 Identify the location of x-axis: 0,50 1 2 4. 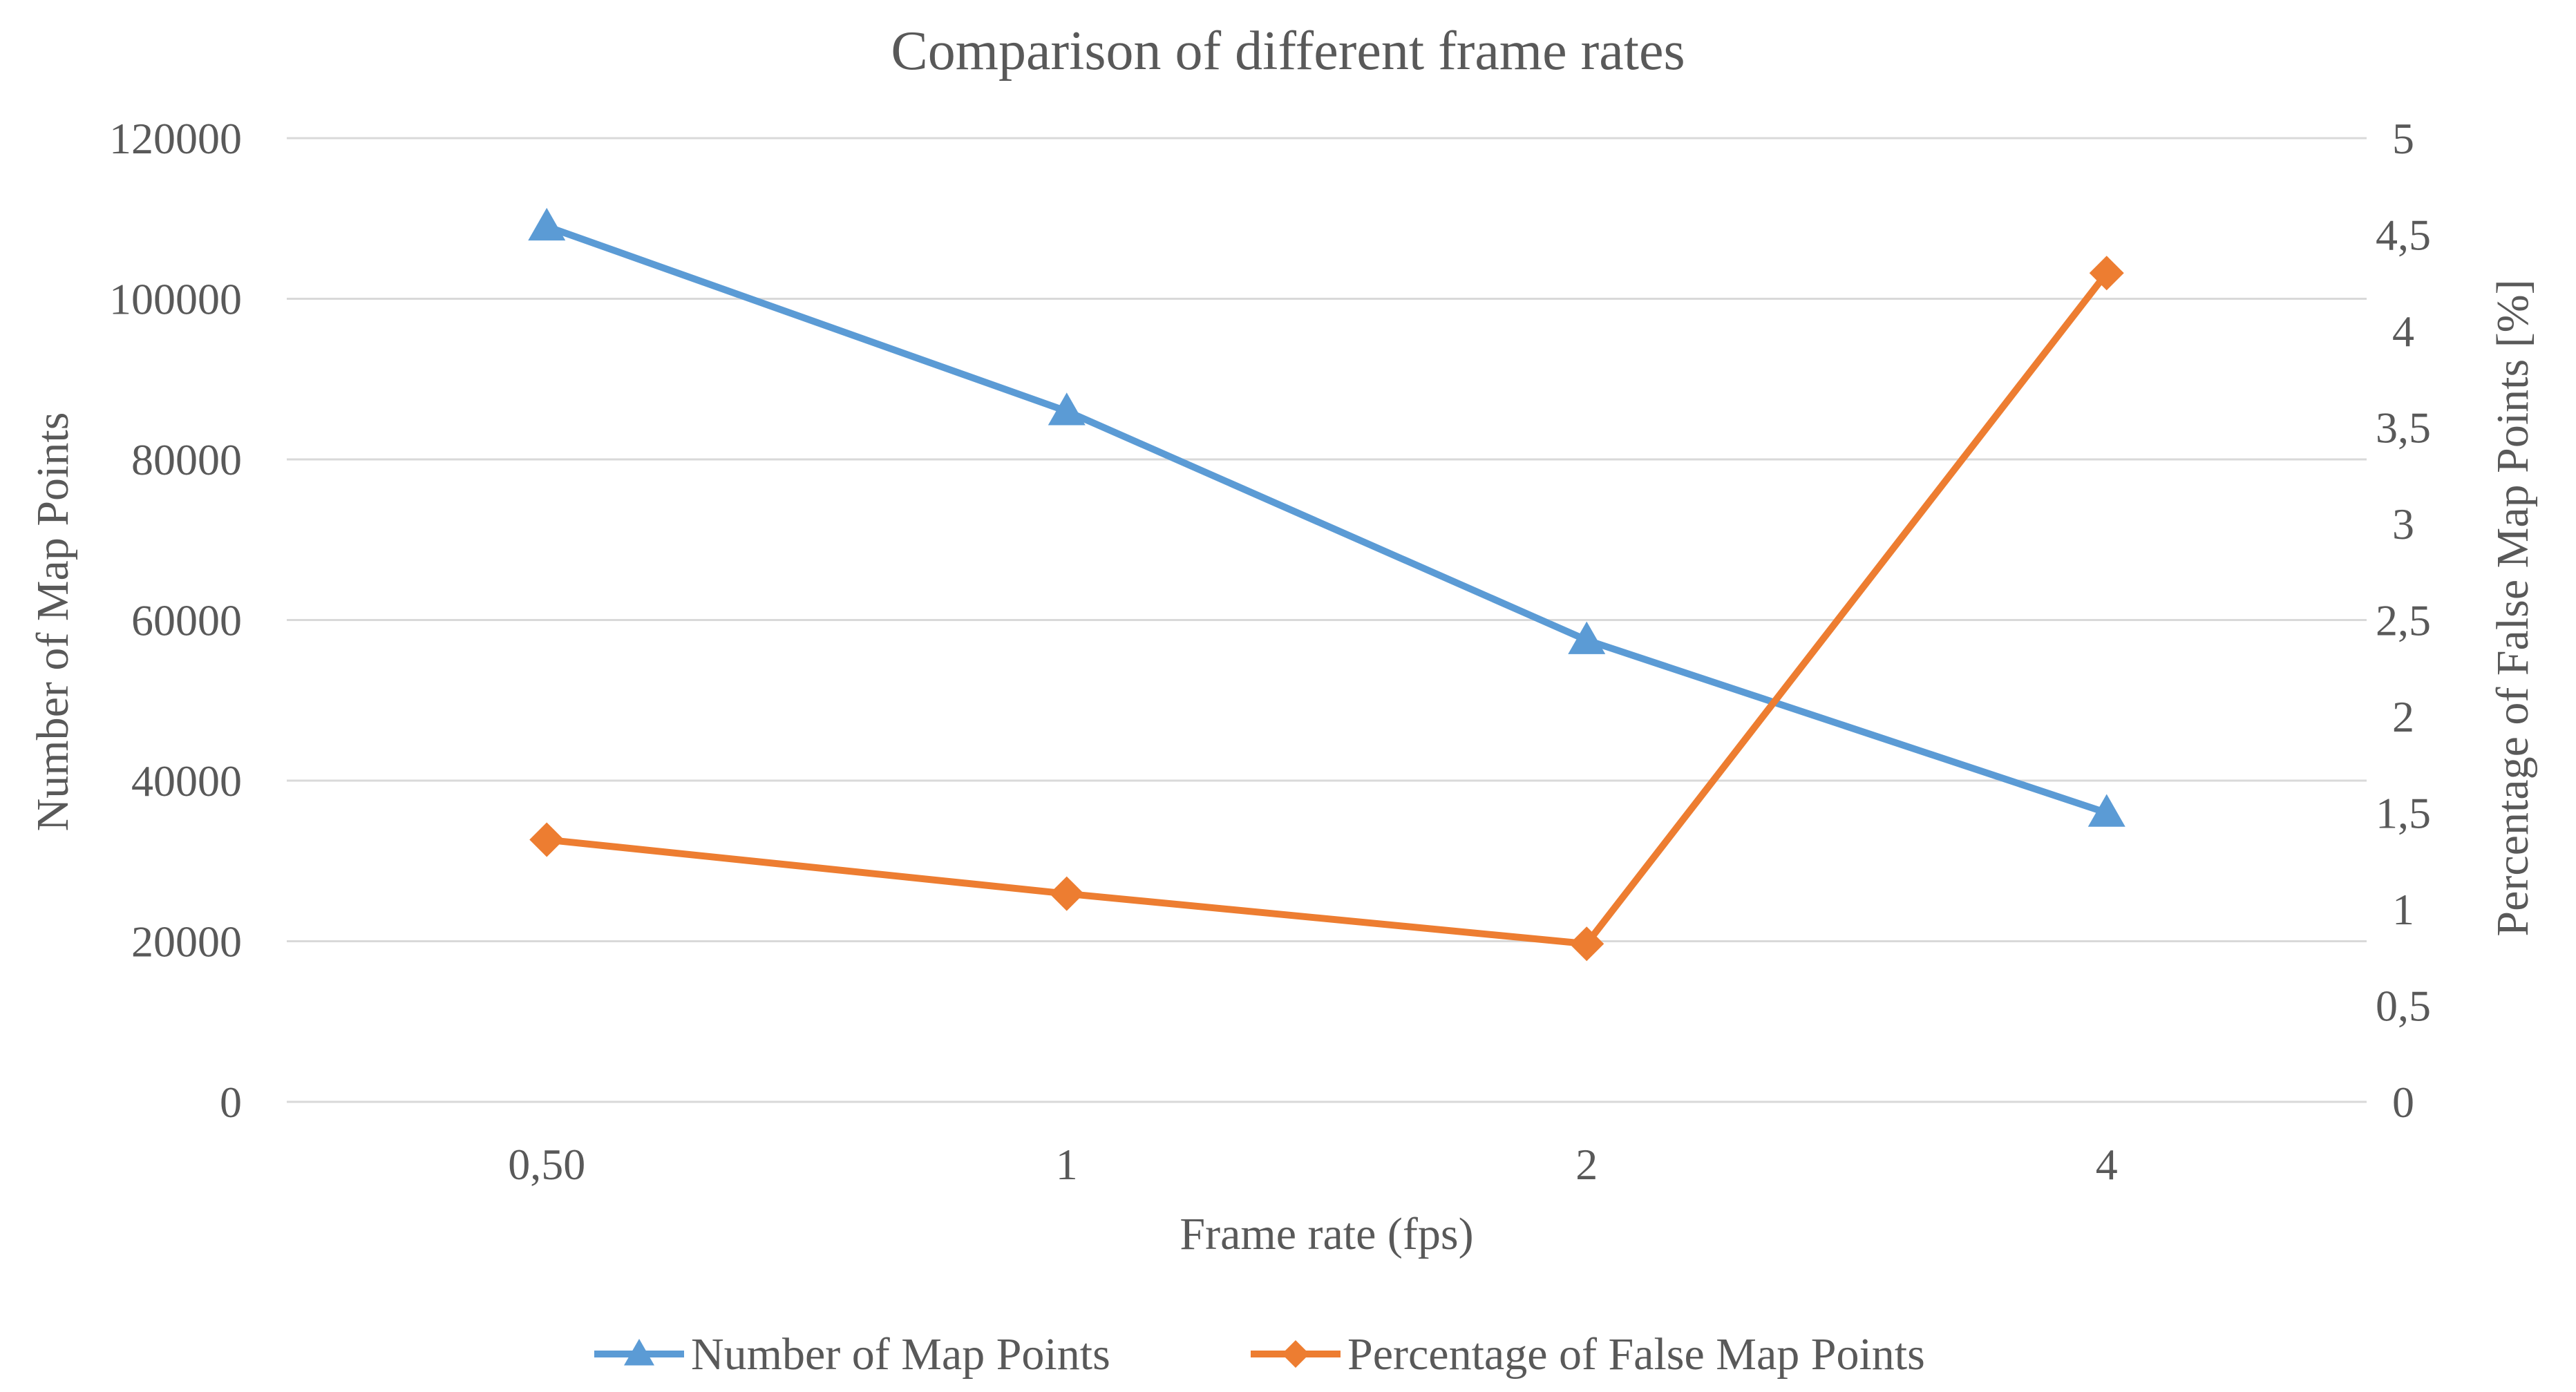
(1313, 1164).